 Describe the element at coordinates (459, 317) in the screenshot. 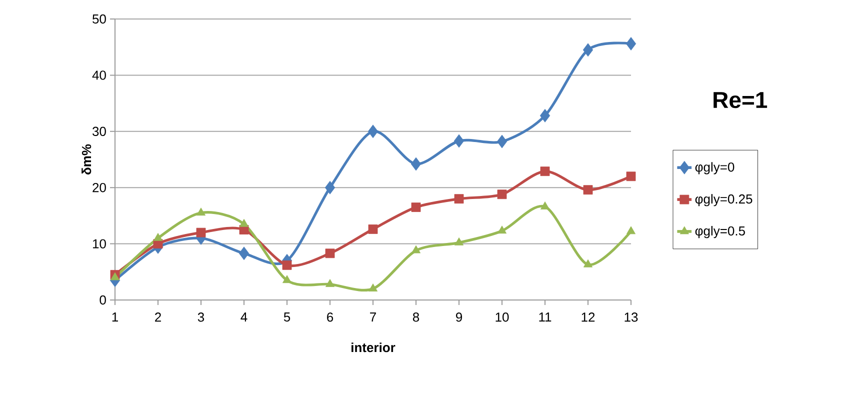

I see `x-tick-label: 9` at that location.